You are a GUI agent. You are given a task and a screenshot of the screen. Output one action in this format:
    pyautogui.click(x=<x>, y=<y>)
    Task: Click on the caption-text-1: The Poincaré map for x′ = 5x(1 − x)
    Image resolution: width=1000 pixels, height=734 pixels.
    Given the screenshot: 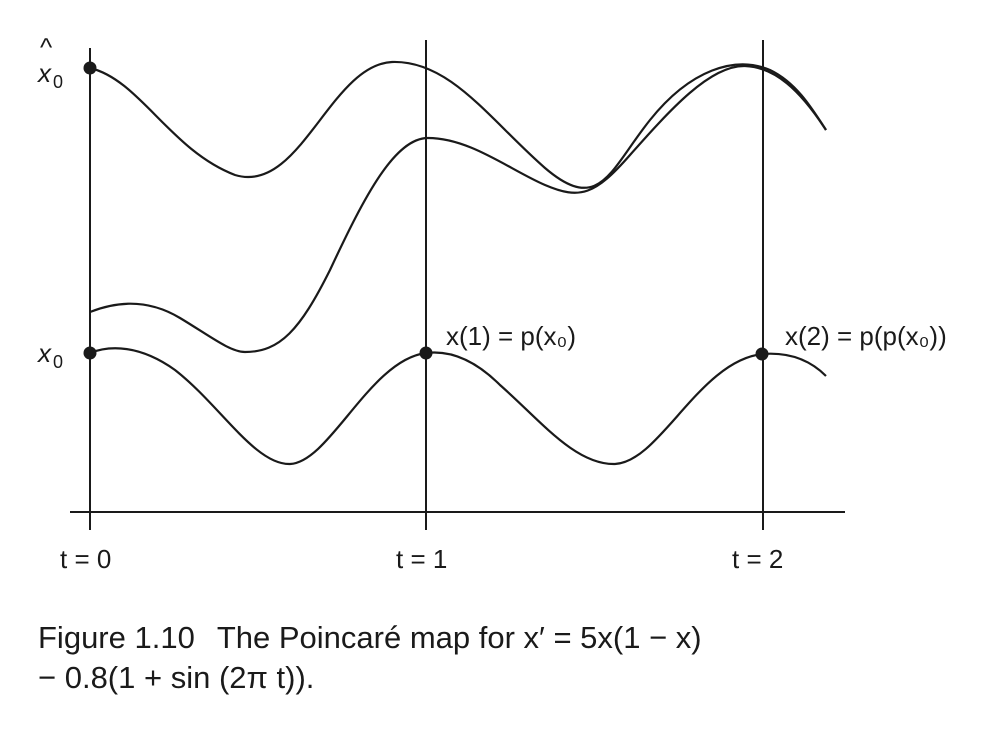 What is the action you would take?
    pyautogui.click(x=459, y=637)
    